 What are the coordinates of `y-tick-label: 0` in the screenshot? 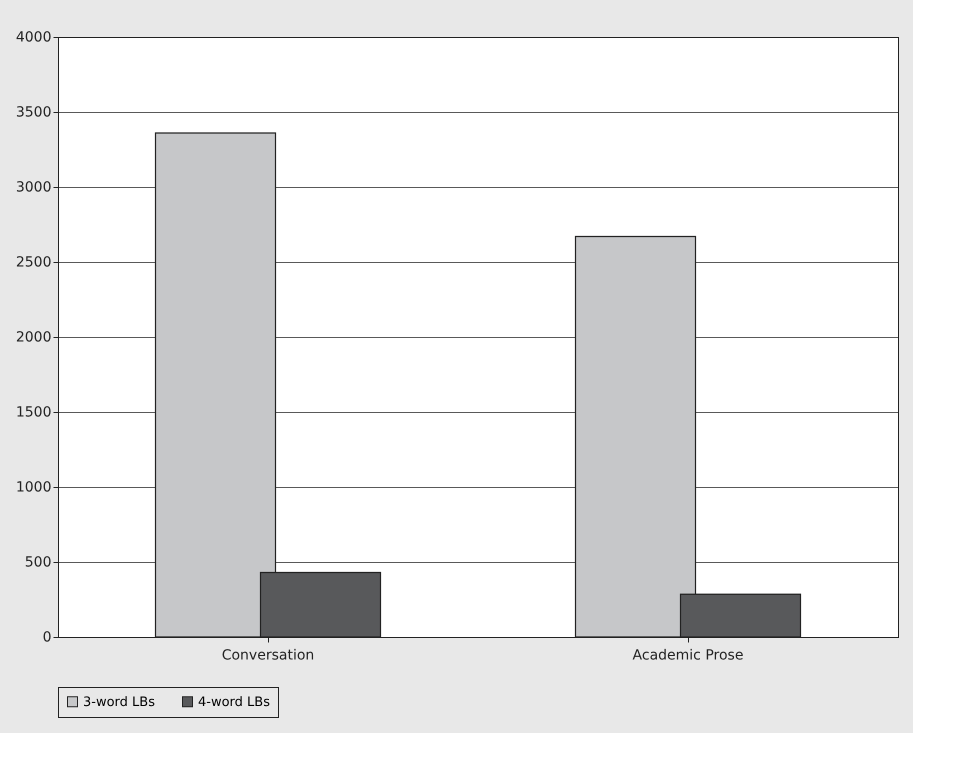 It's located at (47, 638).